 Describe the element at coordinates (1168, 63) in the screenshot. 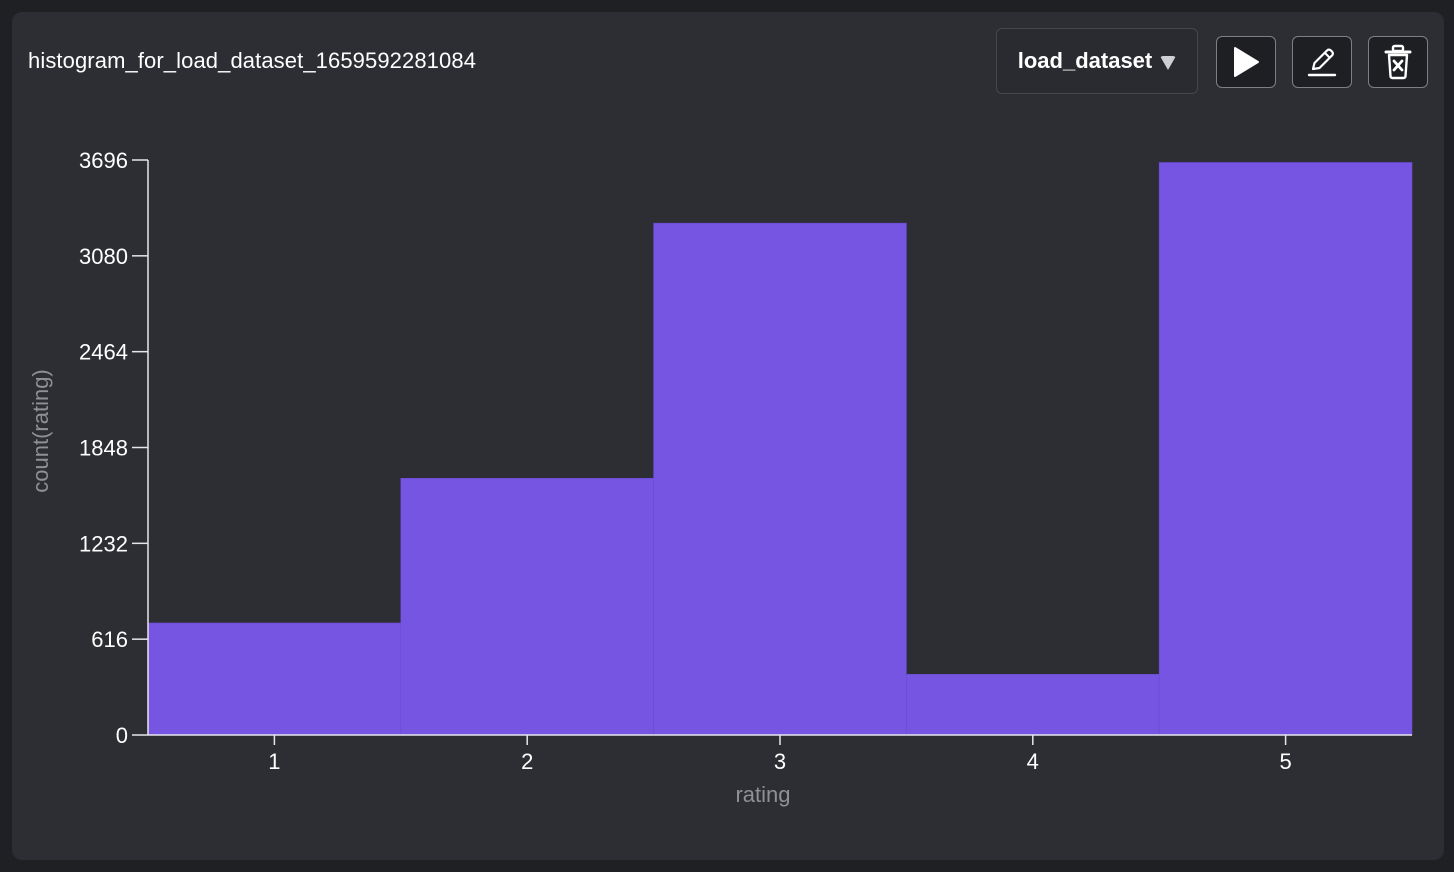

I see `caret-down-icon` at that location.